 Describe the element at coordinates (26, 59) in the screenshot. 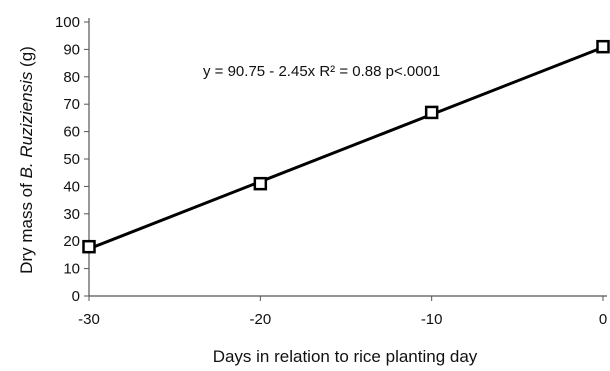

I see `y-axis-title-part-3: (g)` at that location.